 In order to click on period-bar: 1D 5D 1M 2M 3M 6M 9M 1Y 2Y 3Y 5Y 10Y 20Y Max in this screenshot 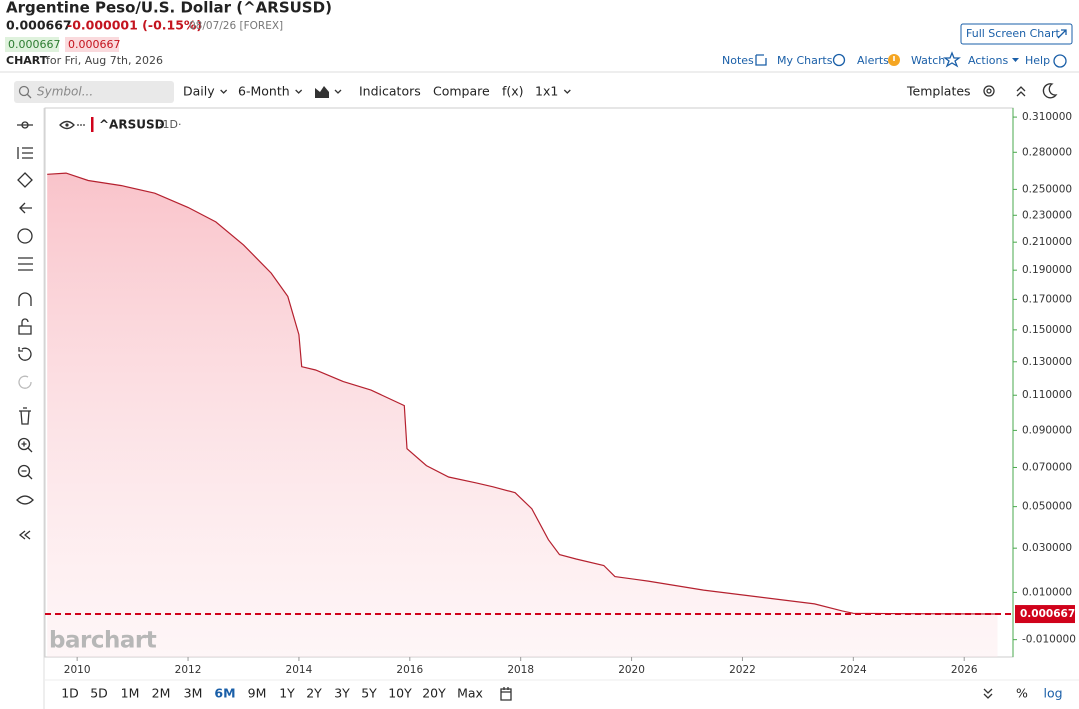, I will do `click(272, 693)`.